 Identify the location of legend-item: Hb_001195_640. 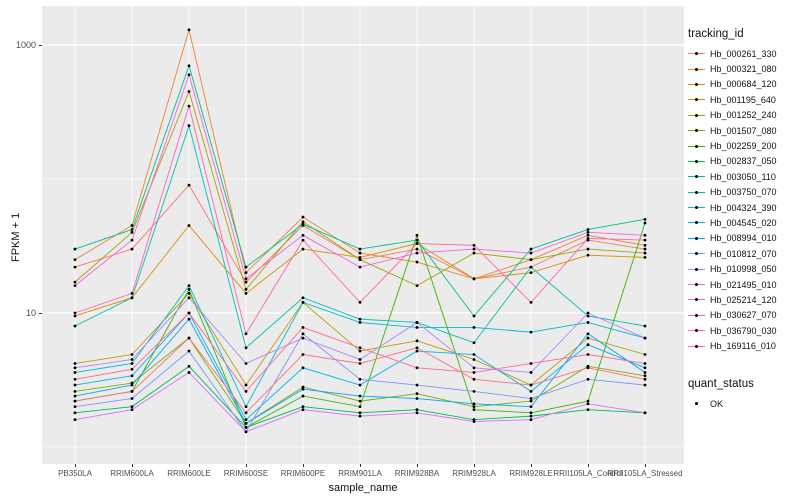
(743, 99).